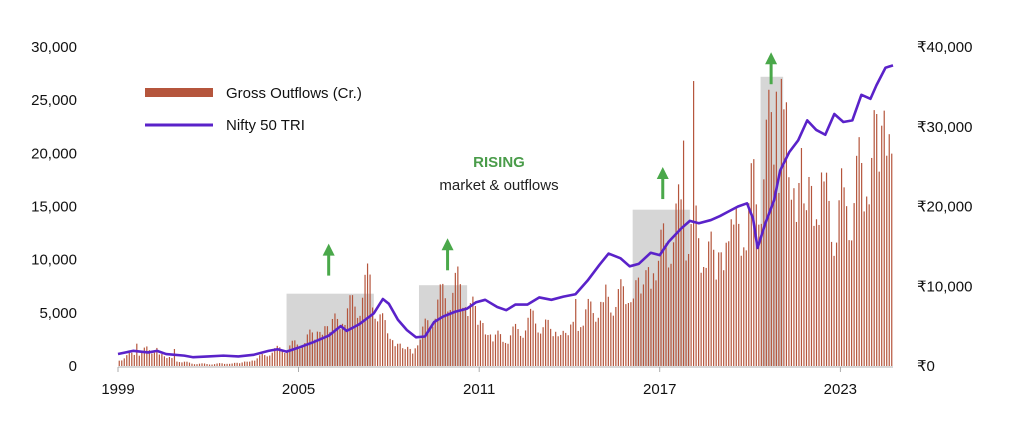 The width and height of the screenshot is (1024, 430). What do you see at coordinates (294, 93) in the screenshot?
I see `legend-label-outflows: Gross Outflows (Cr.)` at bounding box center [294, 93].